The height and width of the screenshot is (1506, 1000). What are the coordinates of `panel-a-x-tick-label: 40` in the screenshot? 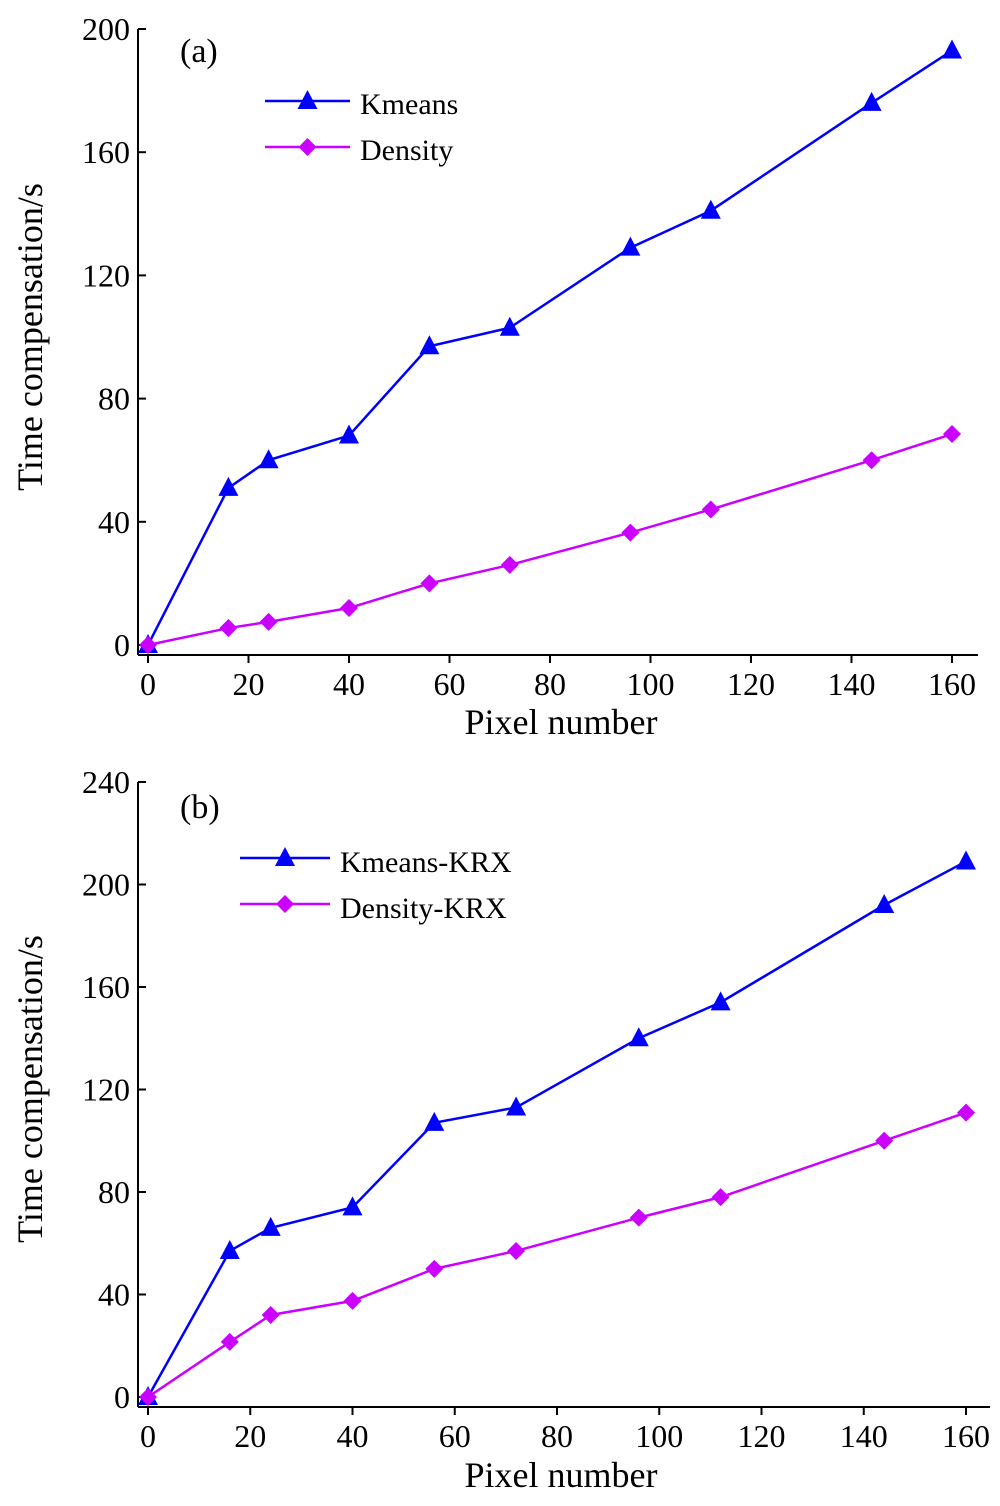 It's located at (349, 684).